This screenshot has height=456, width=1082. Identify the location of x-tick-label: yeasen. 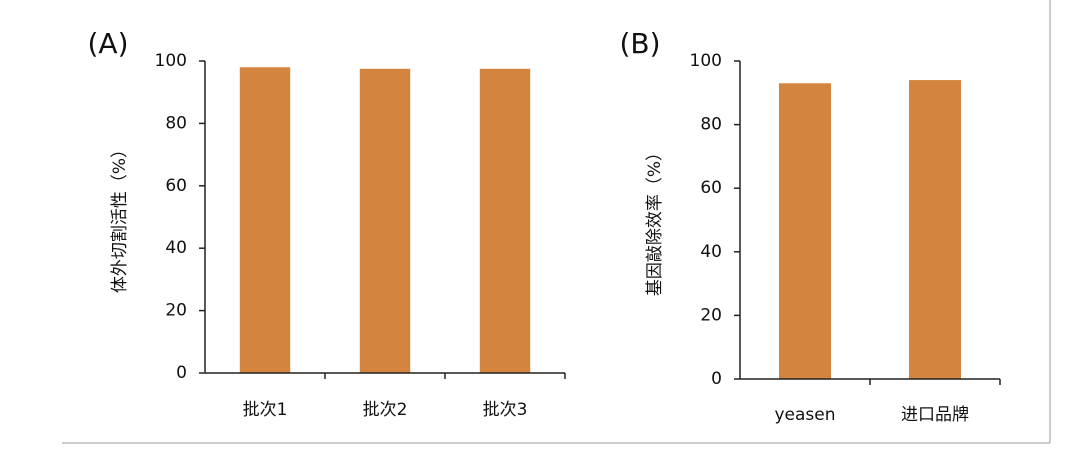
(804, 415).